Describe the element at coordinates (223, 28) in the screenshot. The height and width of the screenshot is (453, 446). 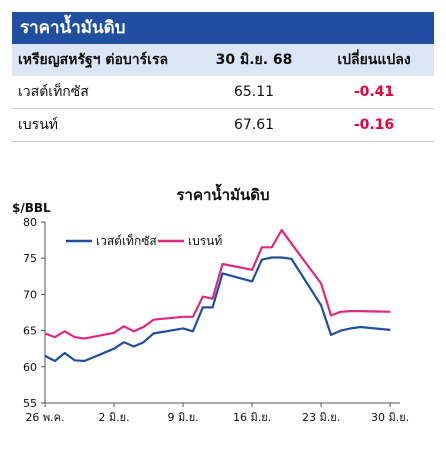
I see `table-title: ราคาน้ำมันดิบ` at that location.